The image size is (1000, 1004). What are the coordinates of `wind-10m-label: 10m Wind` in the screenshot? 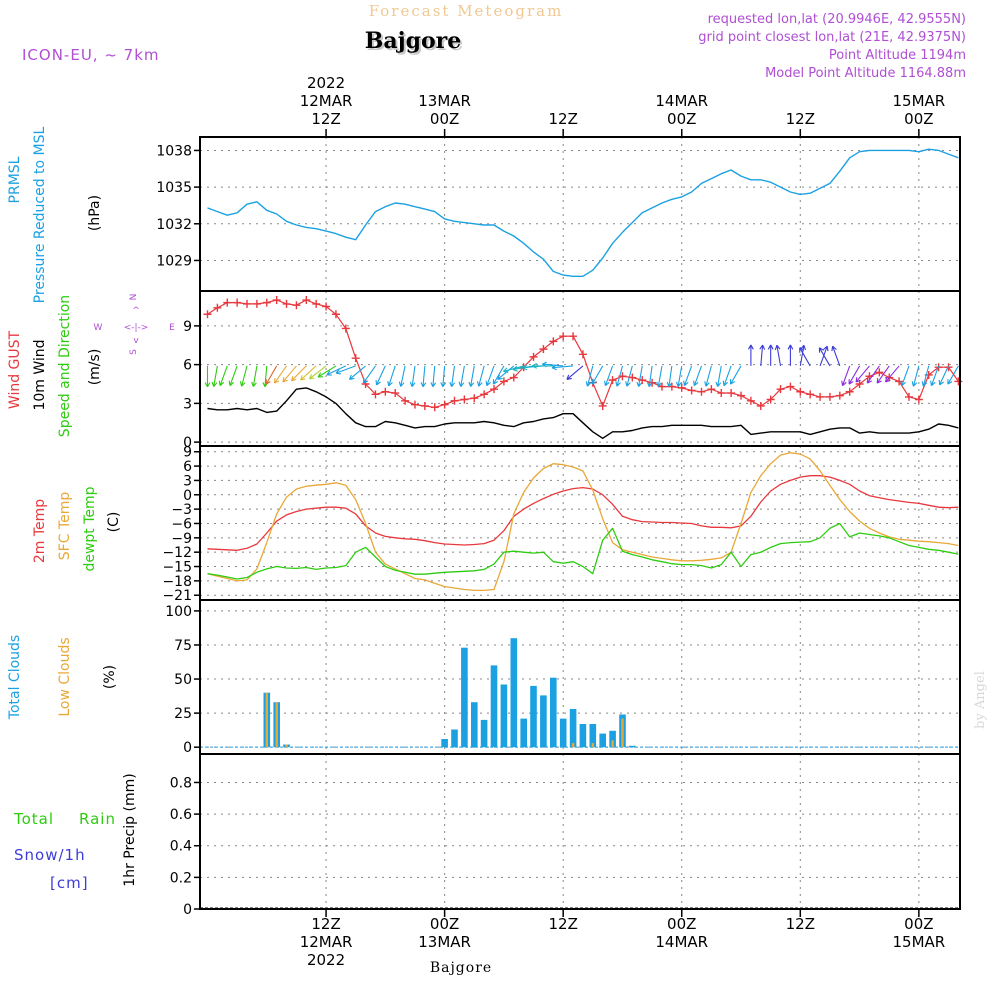 It's located at (40, 374).